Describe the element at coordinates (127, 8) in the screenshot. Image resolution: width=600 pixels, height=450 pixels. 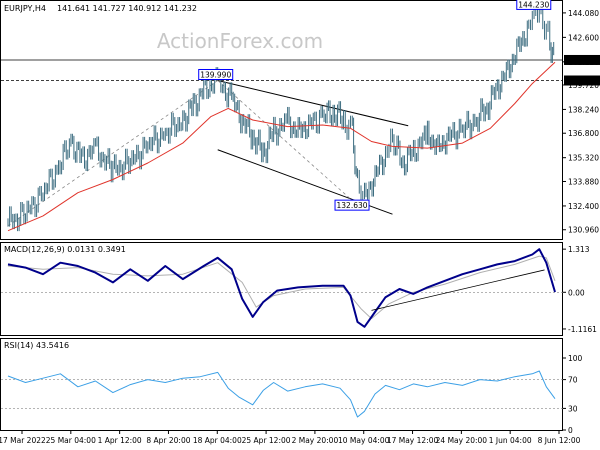
I see `ohlc-readout: 141.641 141.727 140.912 141.232` at that location.